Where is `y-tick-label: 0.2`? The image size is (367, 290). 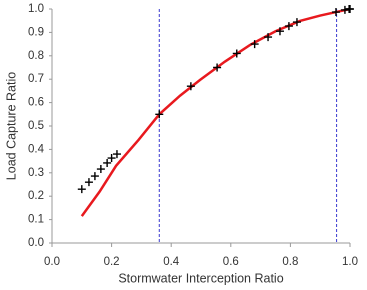 y-tick-label: 0.2 is located at coordinates (36, 196).